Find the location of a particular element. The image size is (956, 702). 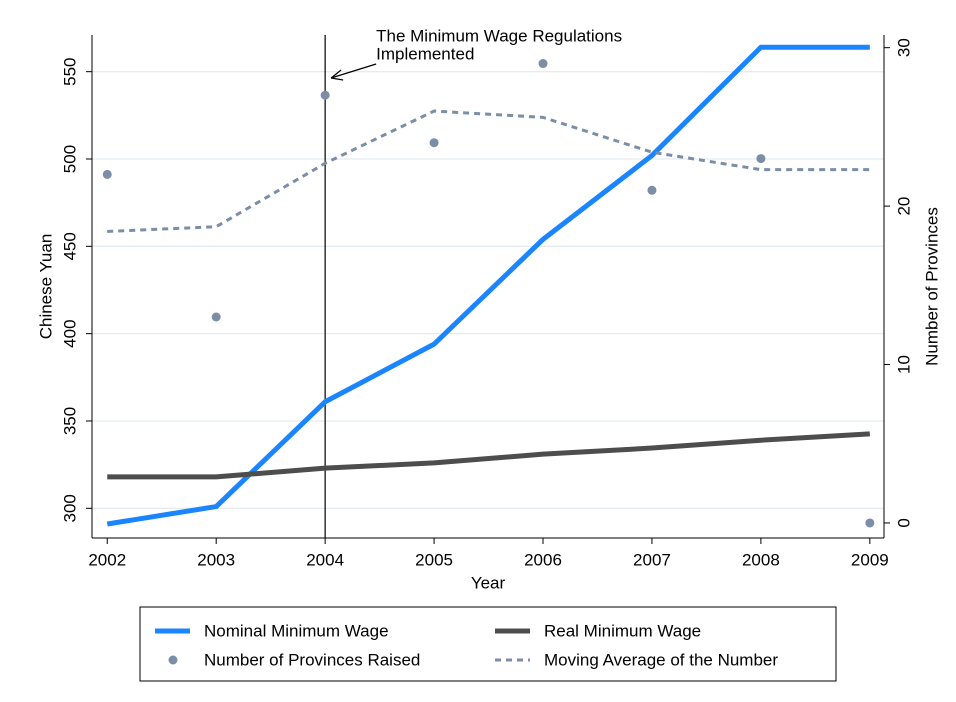

annotation-text: The Minimum Wage Regulations is located at coordinates (499, 36).